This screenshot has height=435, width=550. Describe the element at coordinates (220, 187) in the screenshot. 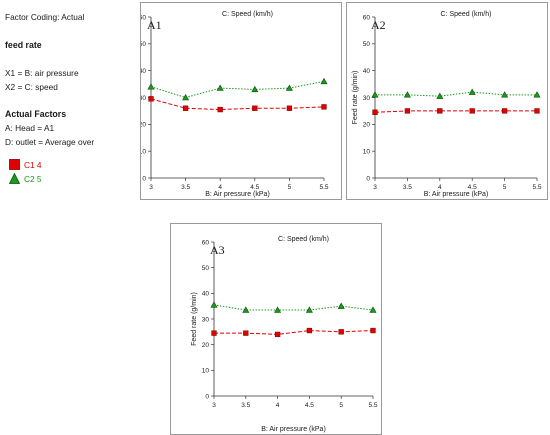

I see `x-tick-label-c1: 4` at that location.